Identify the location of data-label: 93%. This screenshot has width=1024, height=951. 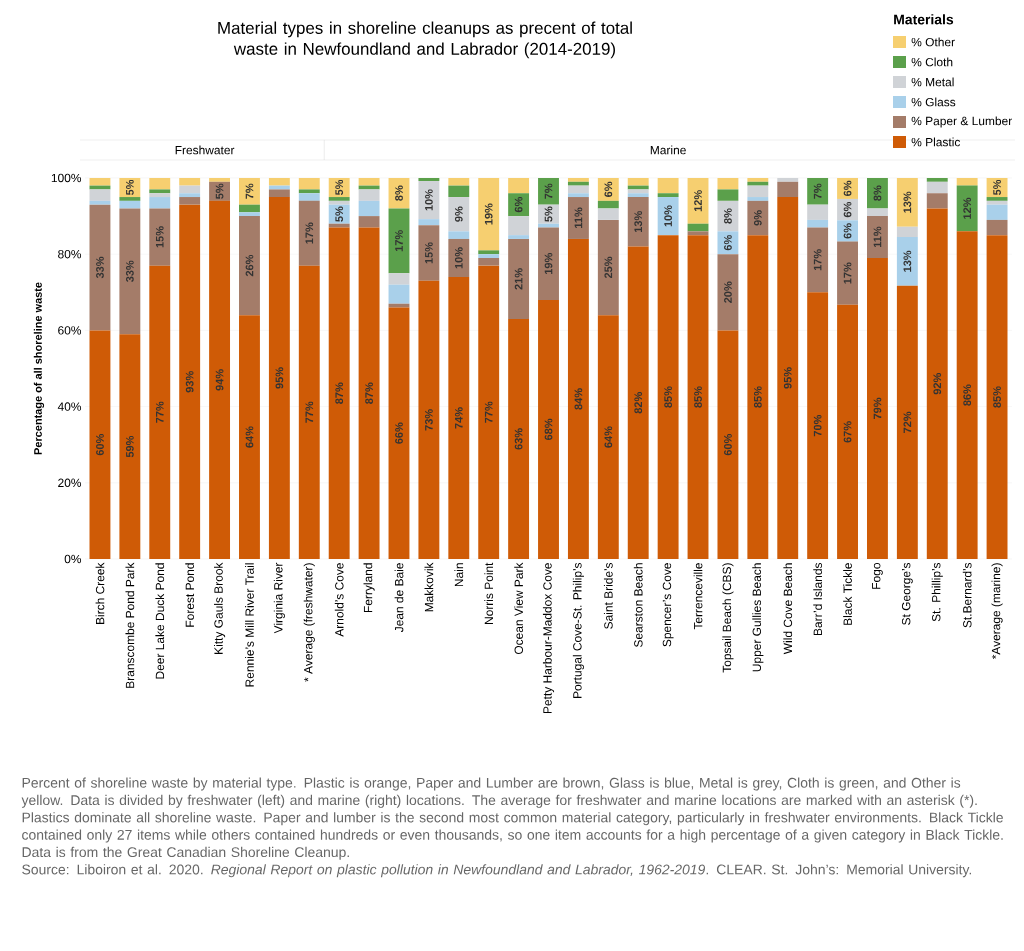
(189, 382).